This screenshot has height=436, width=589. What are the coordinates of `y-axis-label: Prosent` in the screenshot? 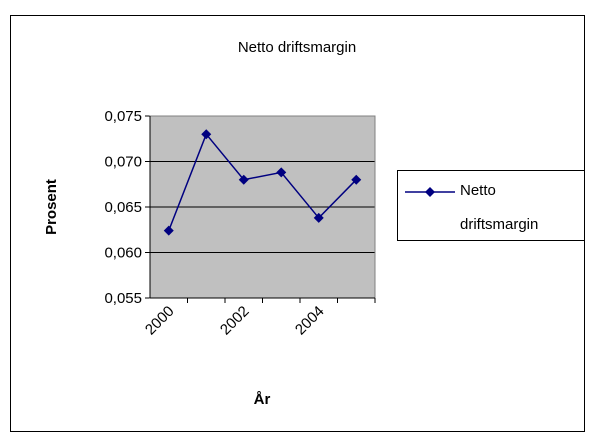 It's located at (51, 207).